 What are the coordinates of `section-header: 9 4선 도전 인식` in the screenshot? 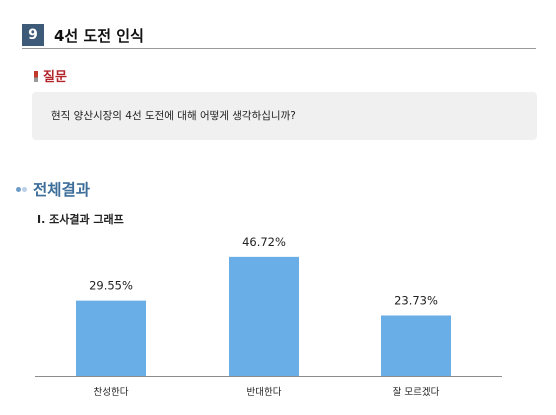 It's located at (279, 36).